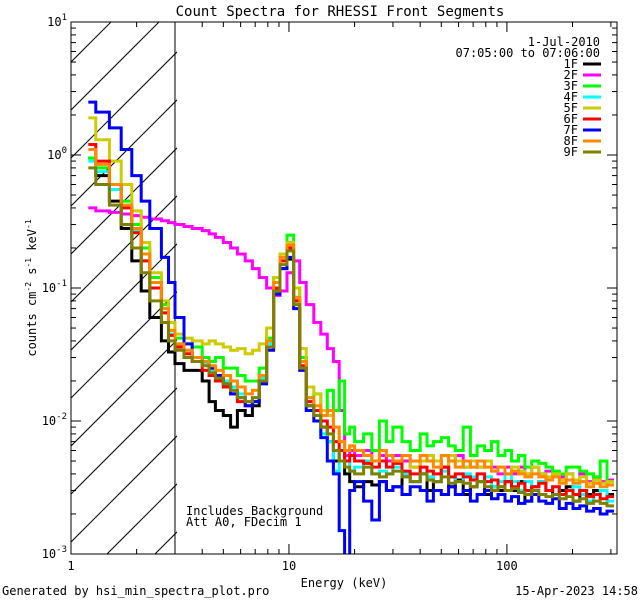 The width and height of the screenshot is (640, 600). What do you see at coordinates (571, 64) in the screenshot?
I see `legend-label-1F: 1F` at bounding box center [571, 64].